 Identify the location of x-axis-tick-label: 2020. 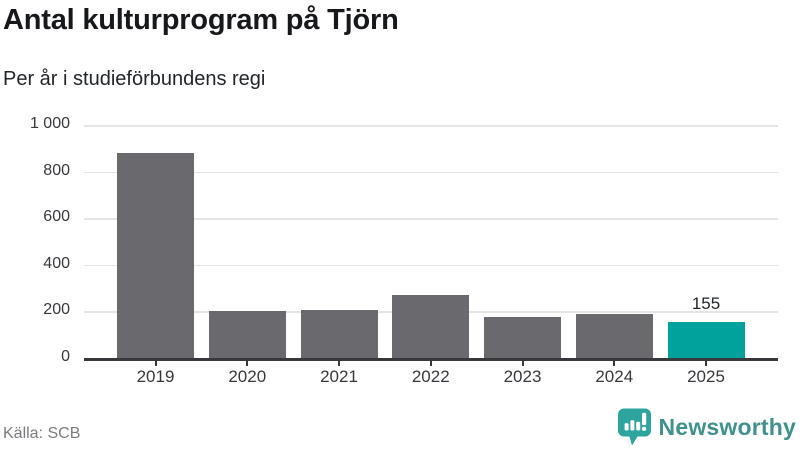
(247, 376).